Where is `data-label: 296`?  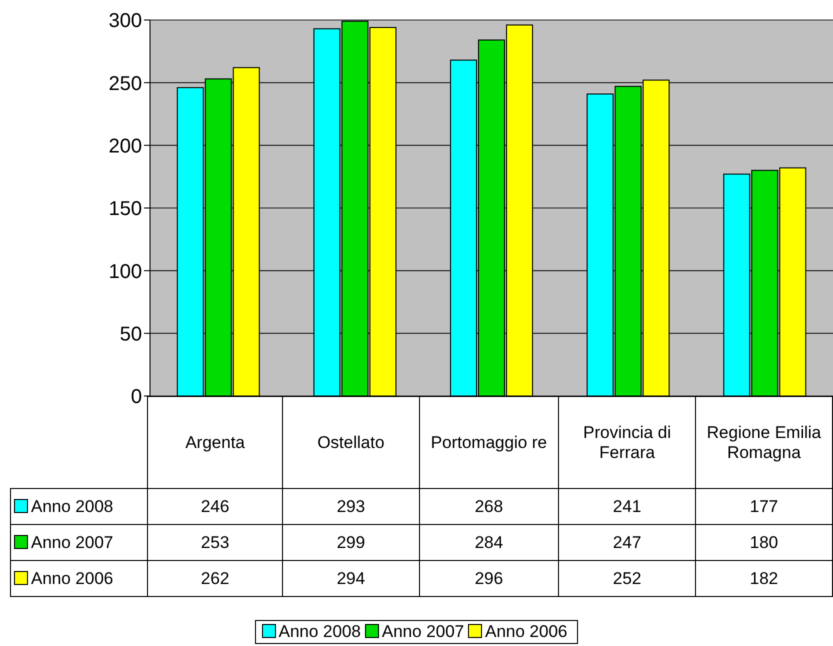 data-label: 296 is located at coordinates (489, 578).